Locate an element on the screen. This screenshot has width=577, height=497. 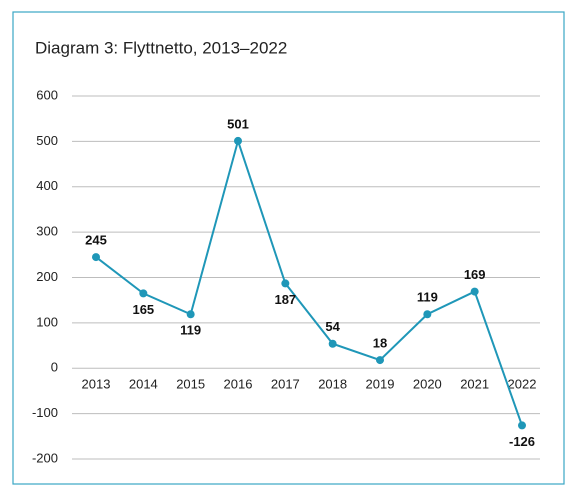
value-label: 54 is located at coordinates (332, 326).